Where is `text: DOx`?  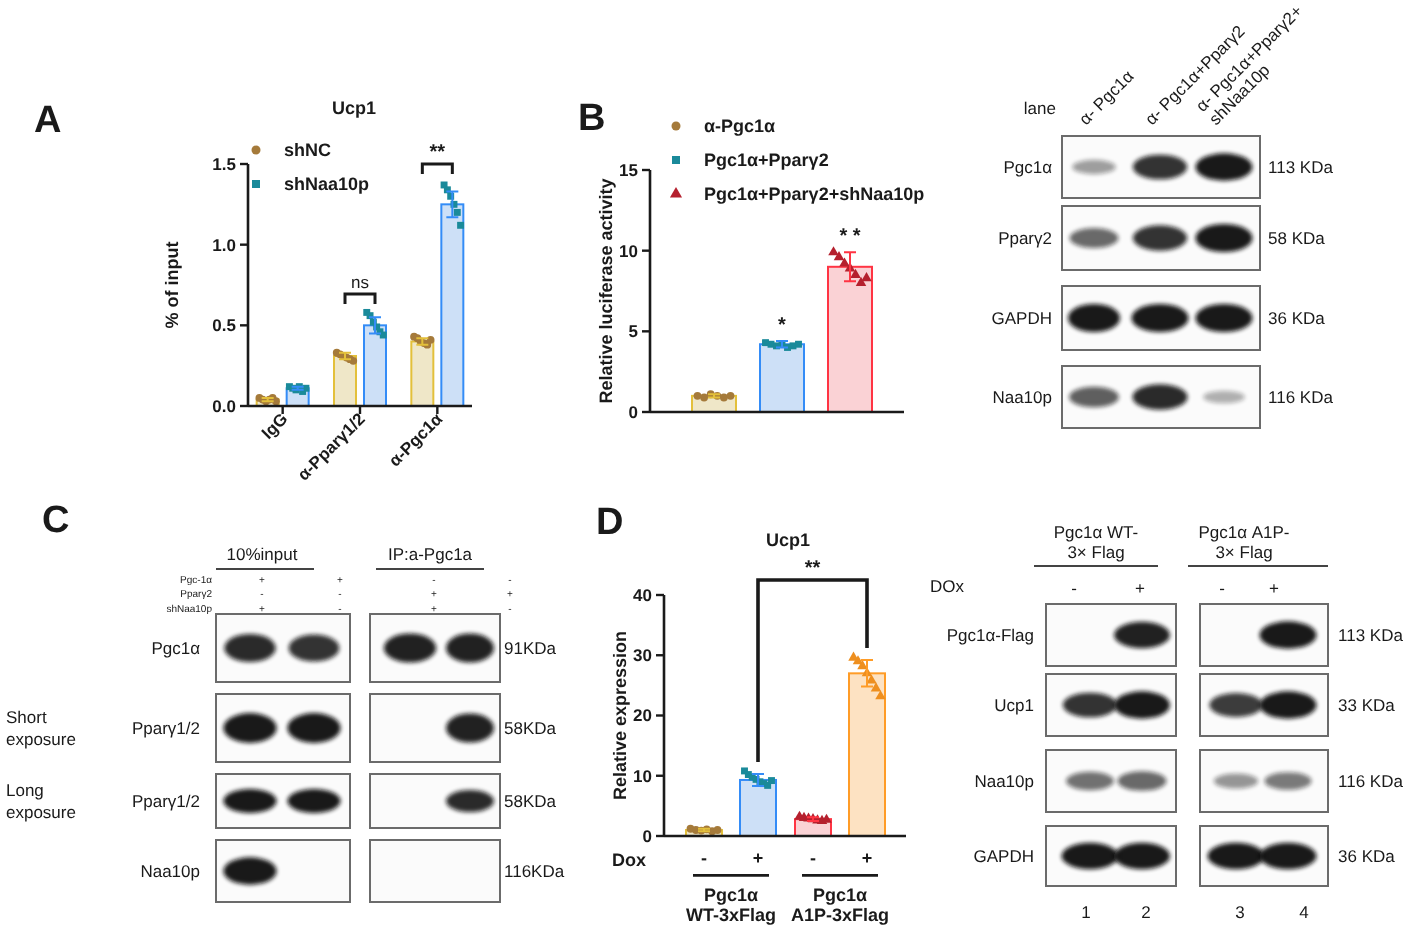 text: DOx is located at coordinates (948, 586).